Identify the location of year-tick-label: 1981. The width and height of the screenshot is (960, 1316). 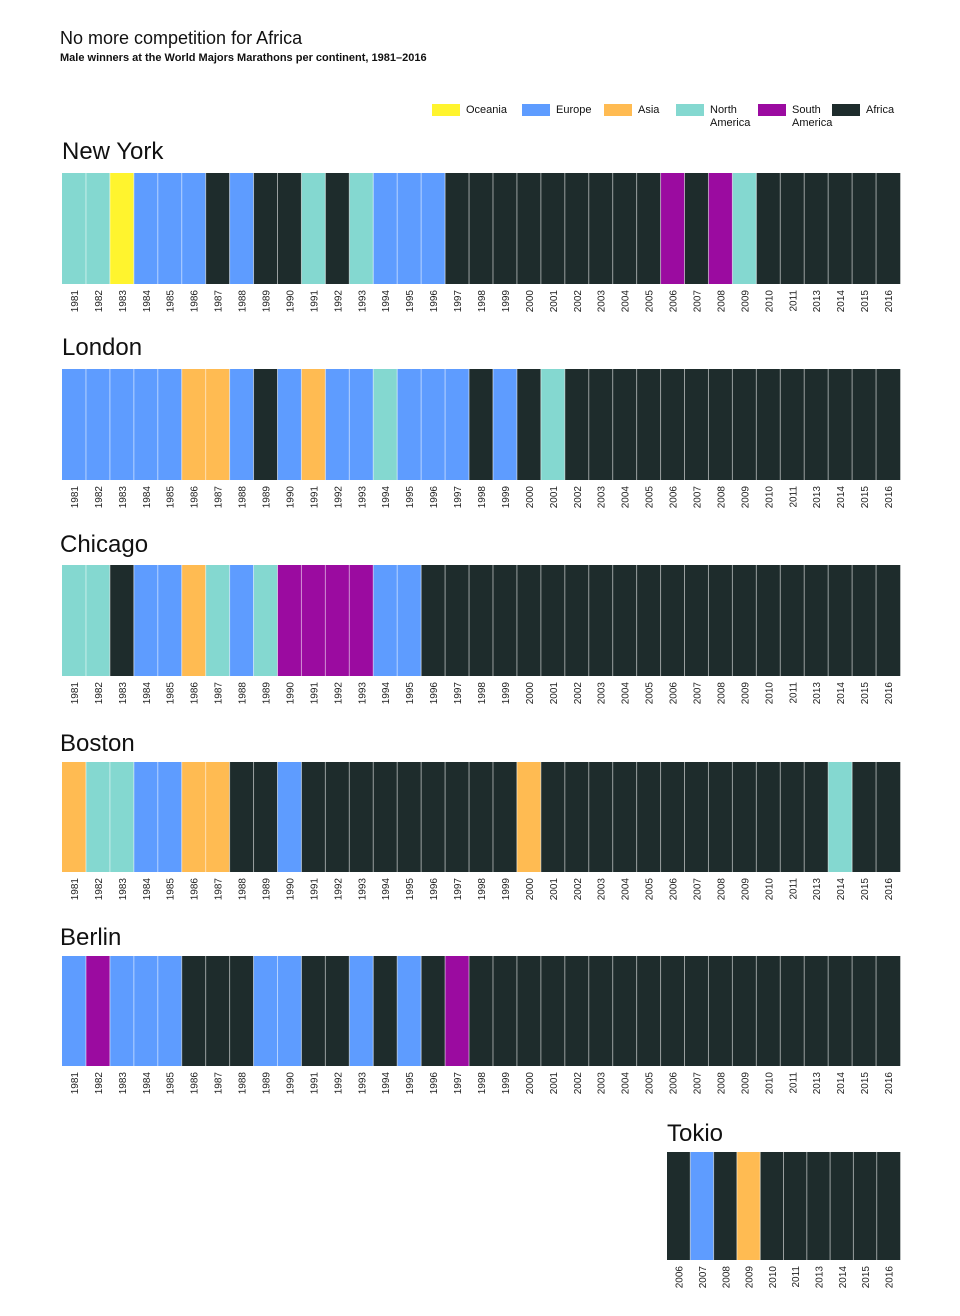
(75, 693).